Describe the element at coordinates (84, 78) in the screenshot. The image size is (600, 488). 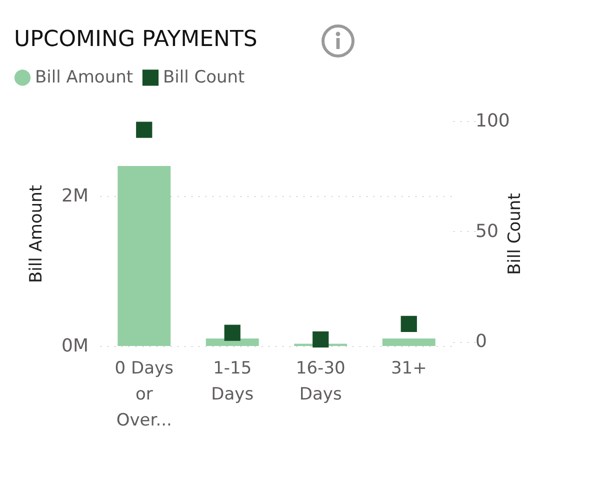
I see `legend-label: Bill Amount` at that location.